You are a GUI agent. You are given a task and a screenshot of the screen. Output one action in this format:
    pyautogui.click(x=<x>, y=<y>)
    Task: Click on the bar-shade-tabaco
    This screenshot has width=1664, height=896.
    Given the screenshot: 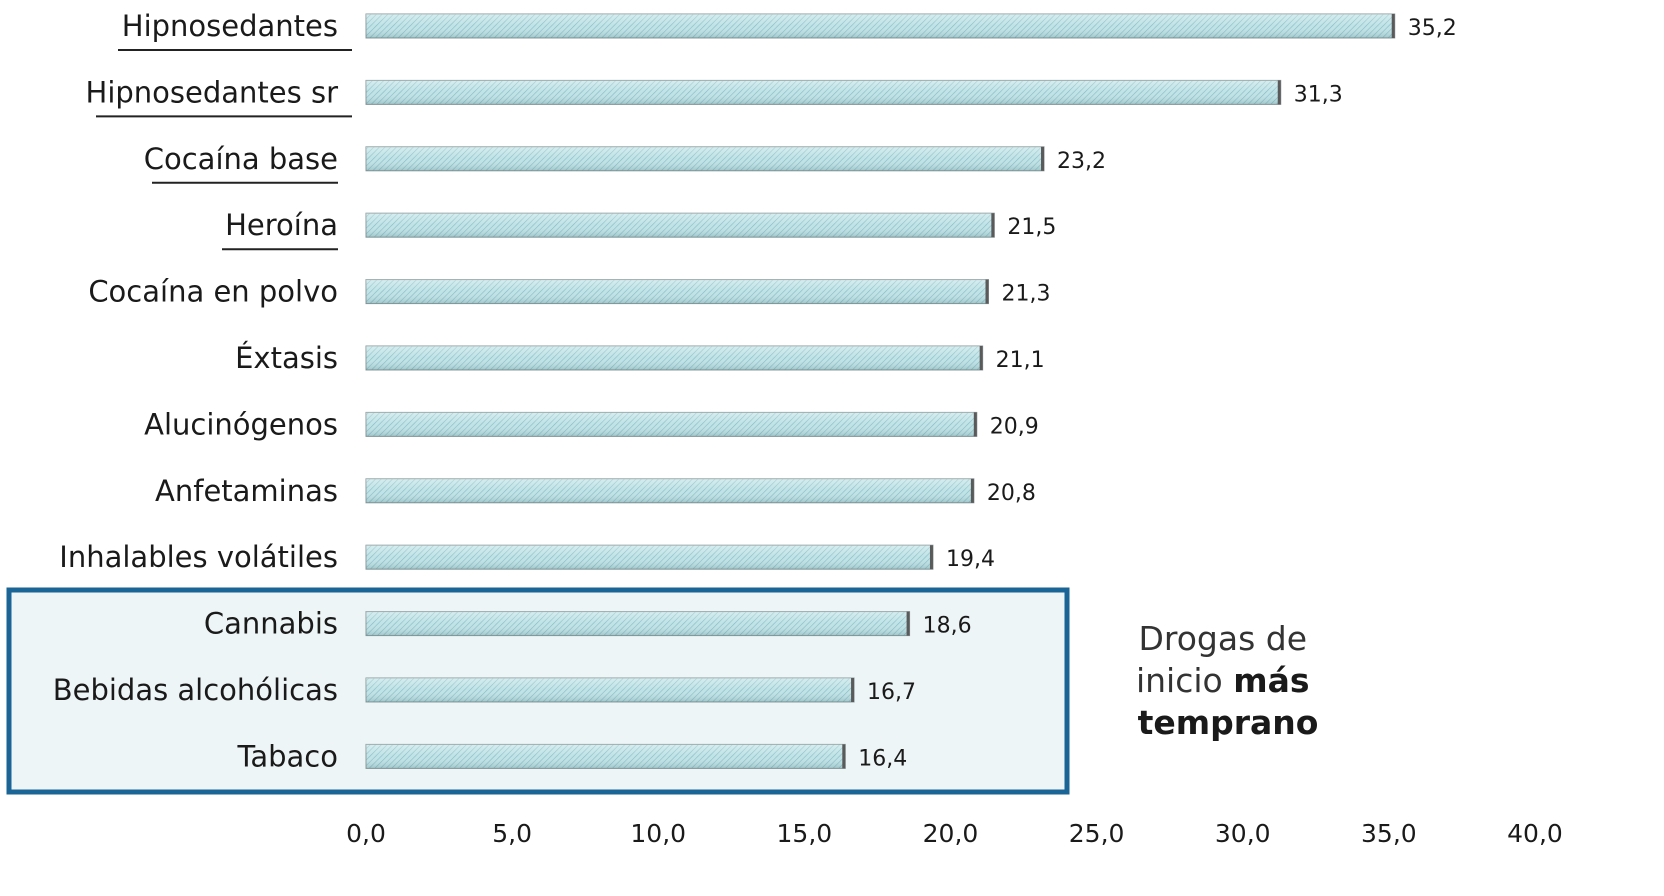 What is the action you would take?
    pyautogui.click(x=606, y=756)
    